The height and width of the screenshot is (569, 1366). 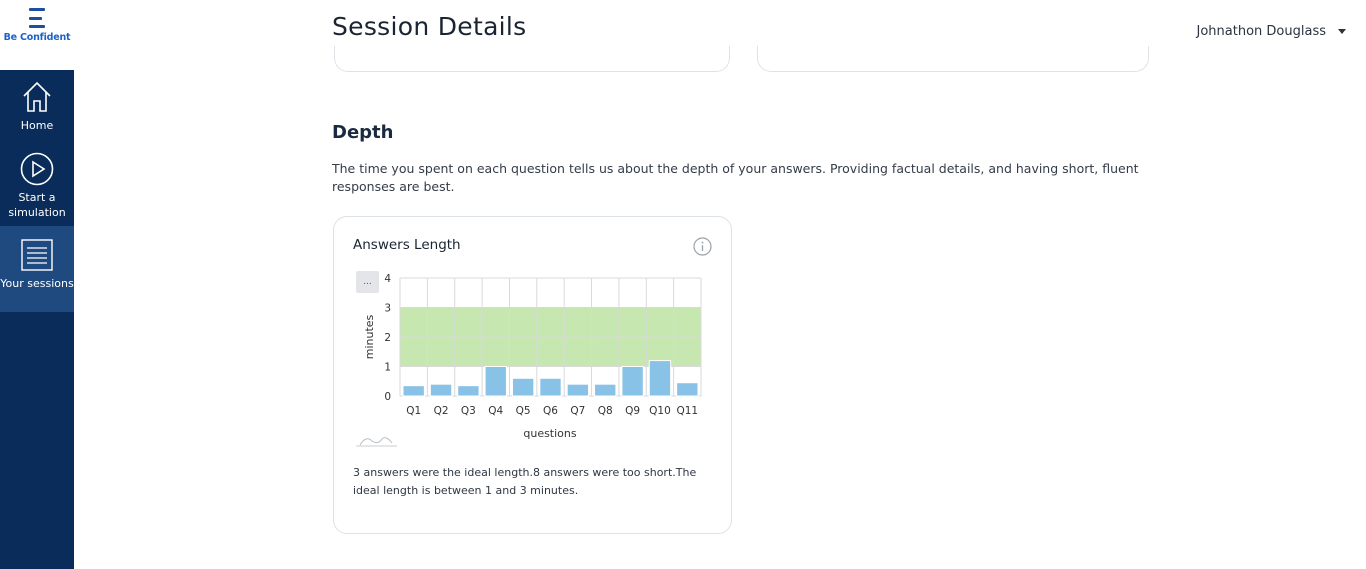 What do you see at coordinates (369, 336) in the screenshot?
I see `y-axis-label: minutes` at bounding box center [369, 336].